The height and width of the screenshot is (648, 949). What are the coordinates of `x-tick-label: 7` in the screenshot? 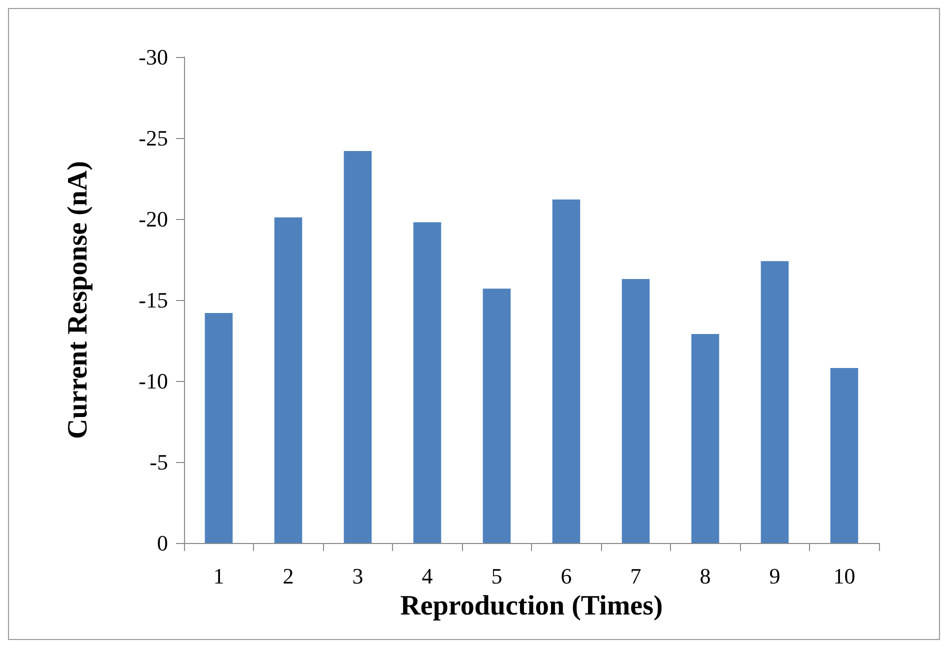 It's located at (636, 576).